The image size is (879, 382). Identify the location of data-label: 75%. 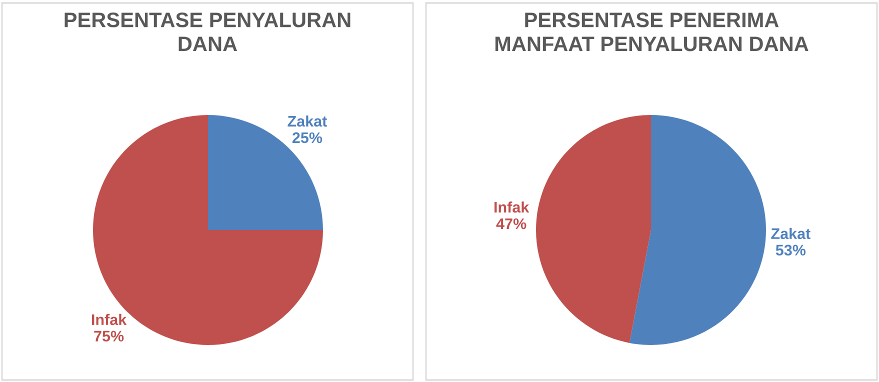
(109, 336).